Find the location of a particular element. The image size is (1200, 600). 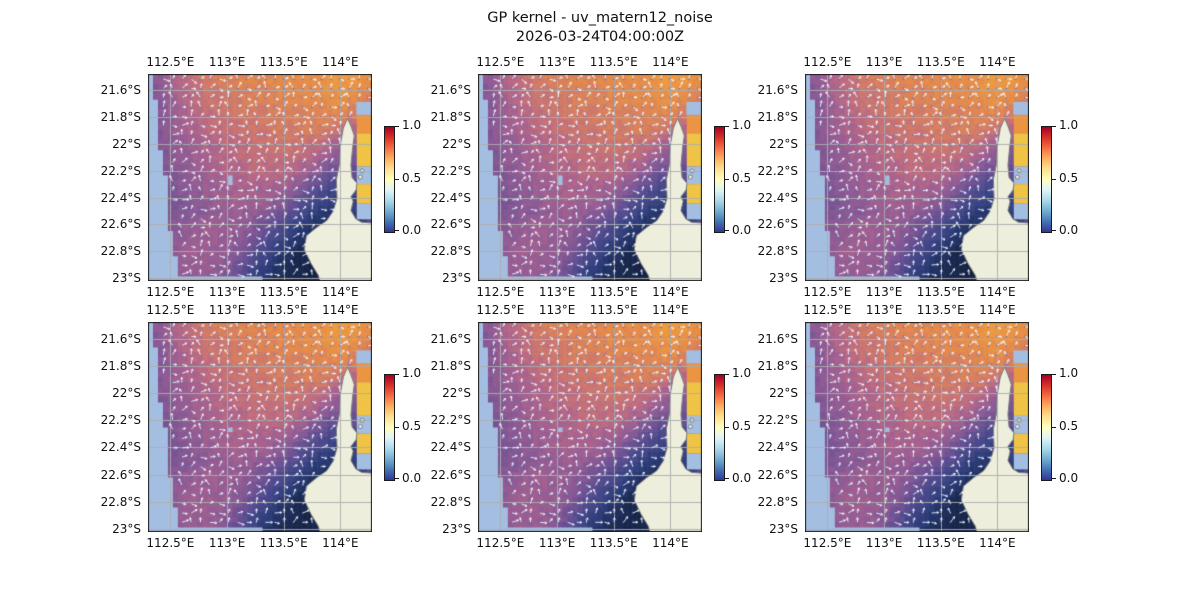

panel-r1c2-map is located at coordinates (590, 177).